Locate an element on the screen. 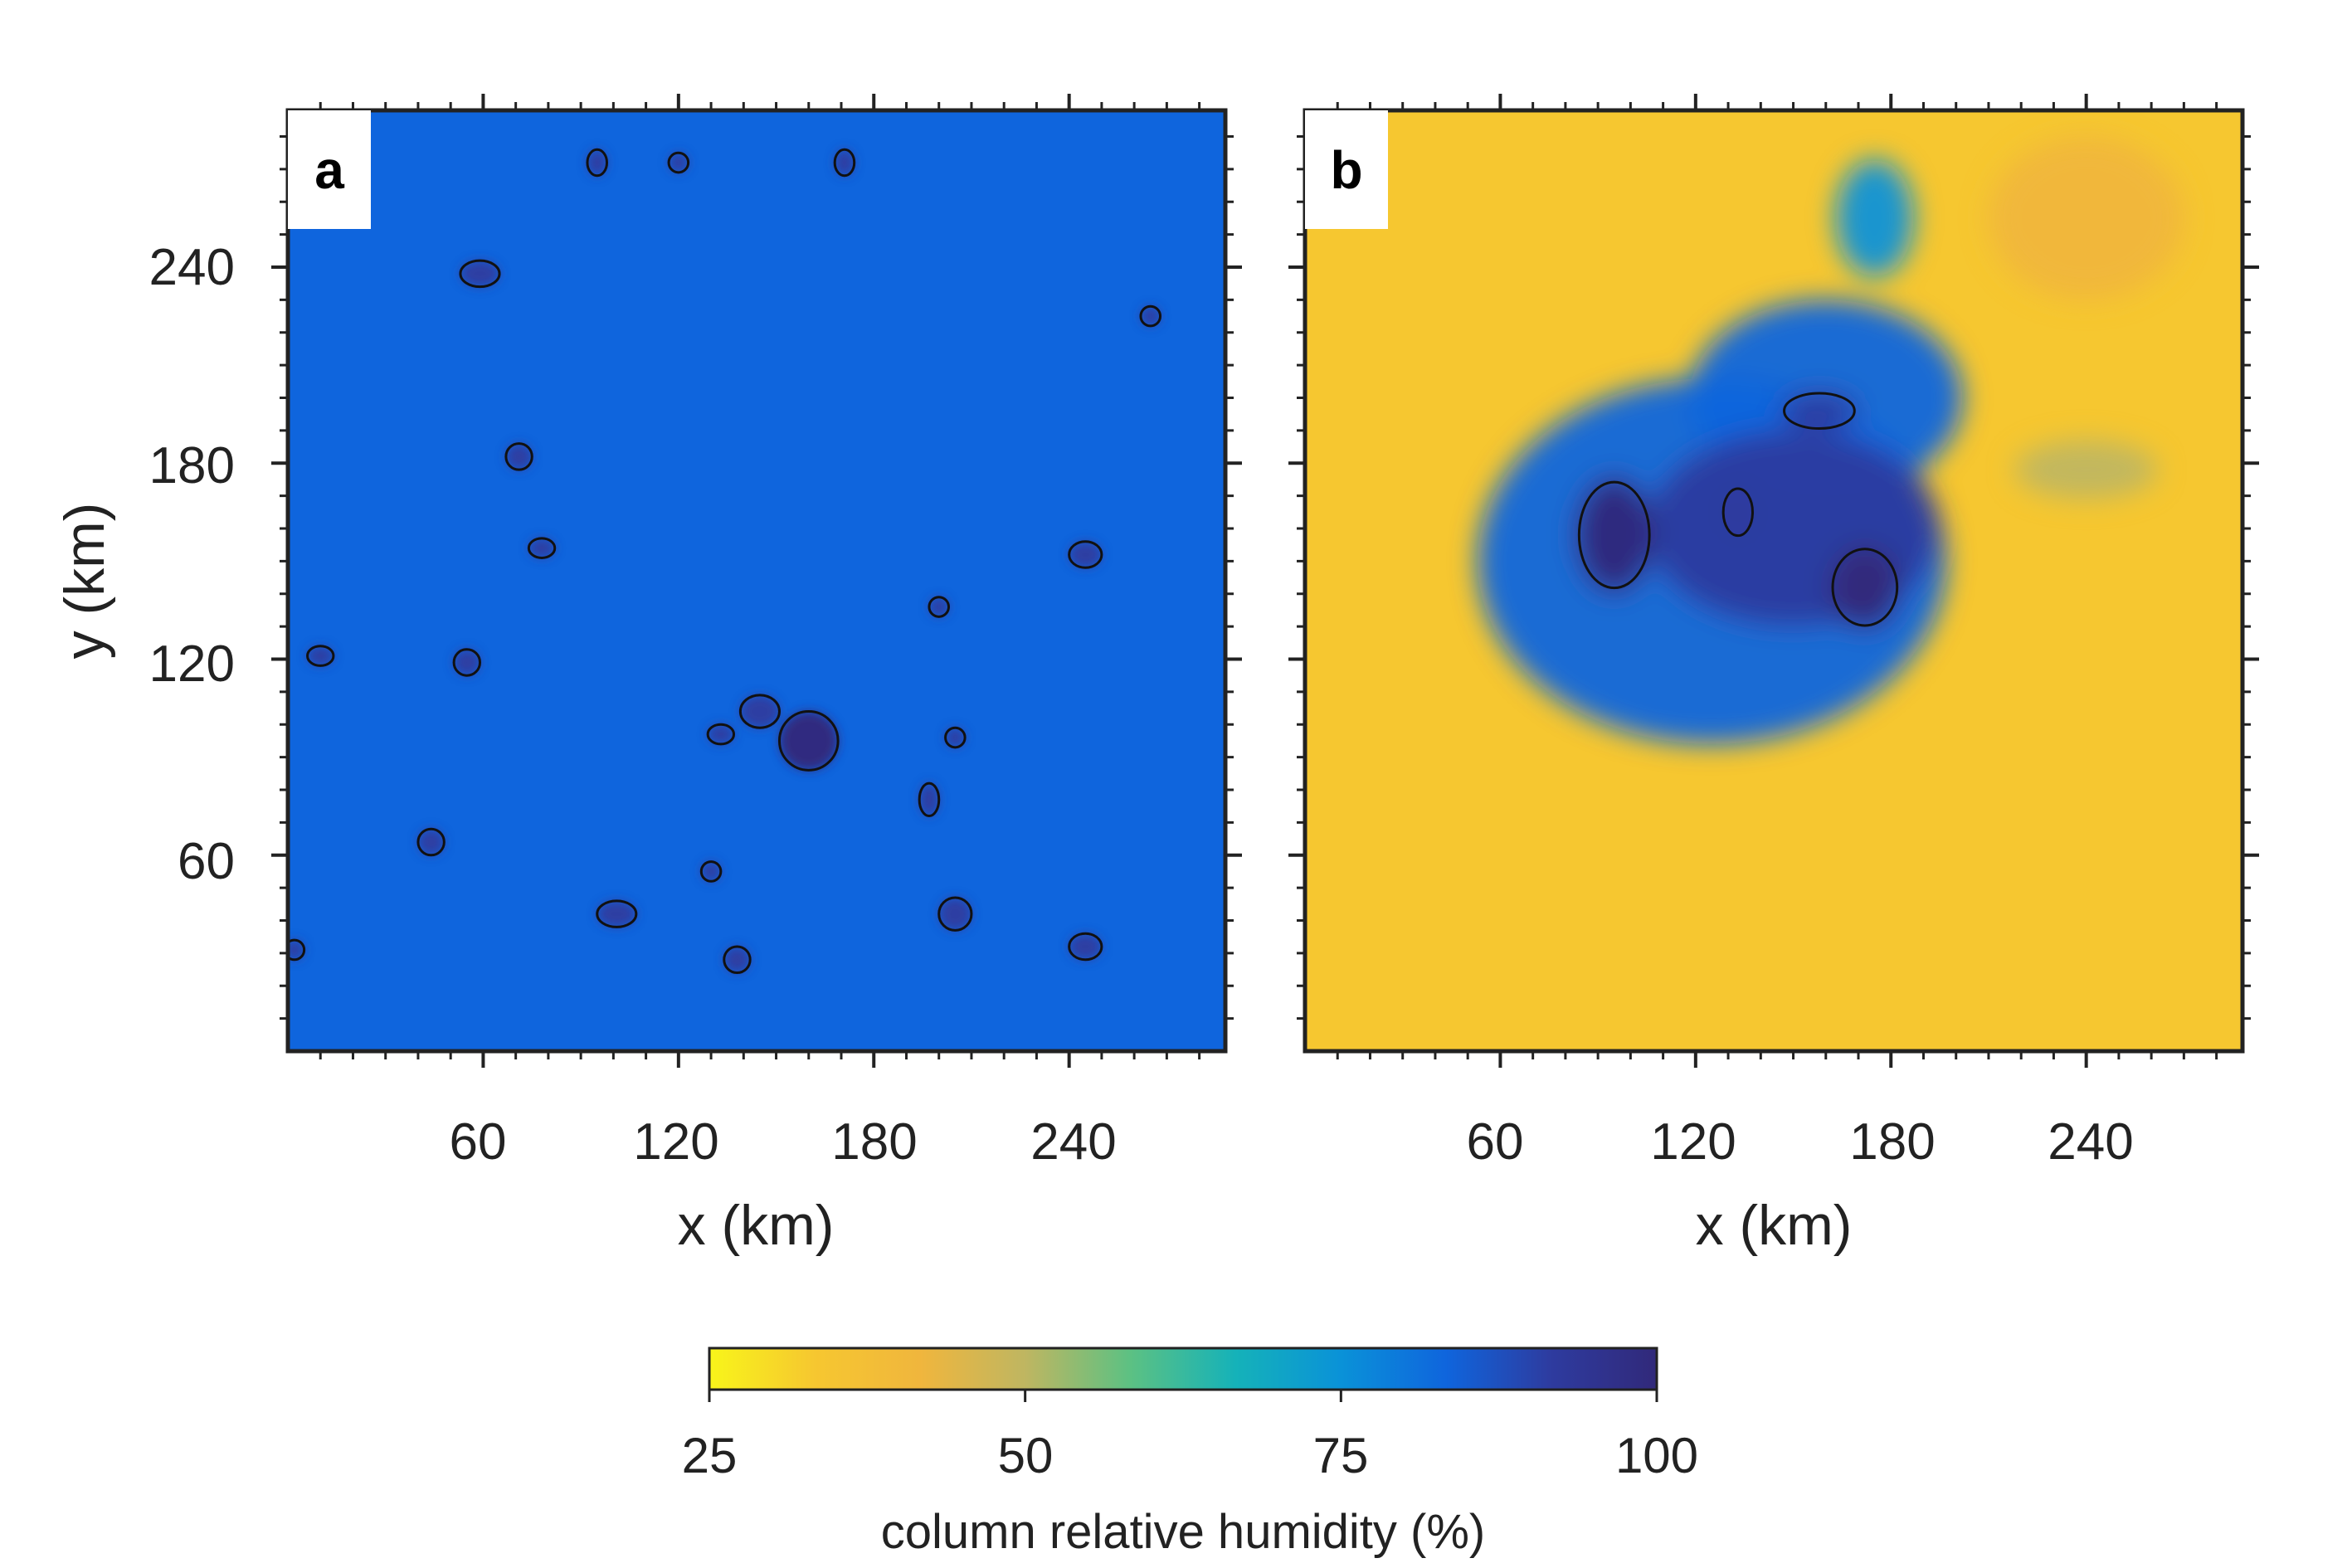  x-axis-title-a: x (km) is located at coordinates (756, 1225).